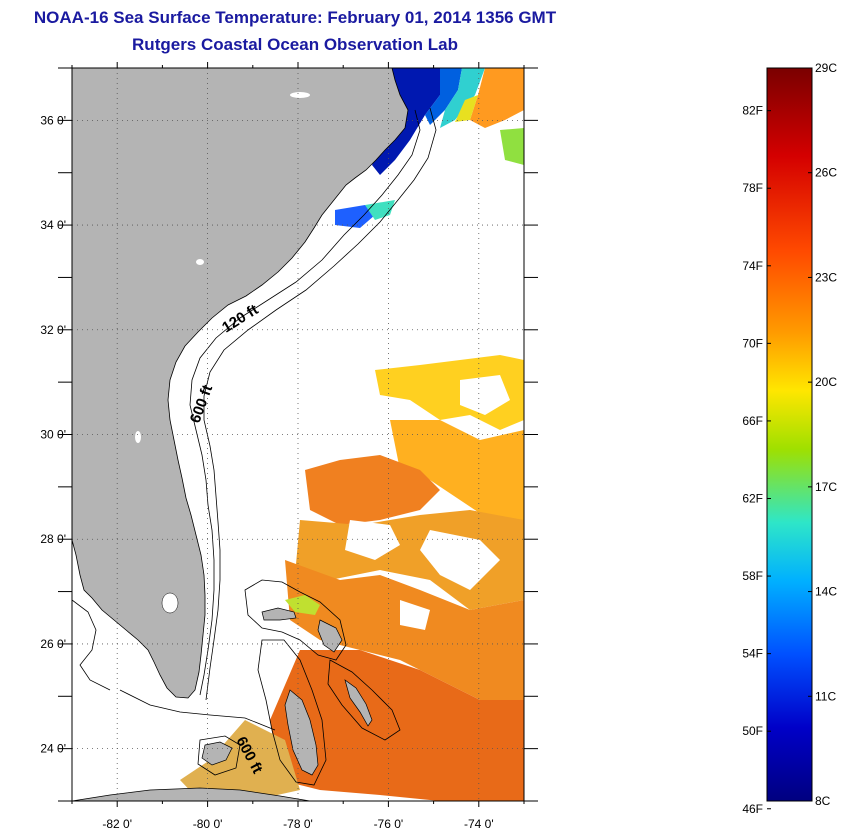 The height and width of the screenshot is (832, 841). Describe the element at coordinates (825, 696) in the screenshot. I see `colorbar-c-label: 11C` at that location.